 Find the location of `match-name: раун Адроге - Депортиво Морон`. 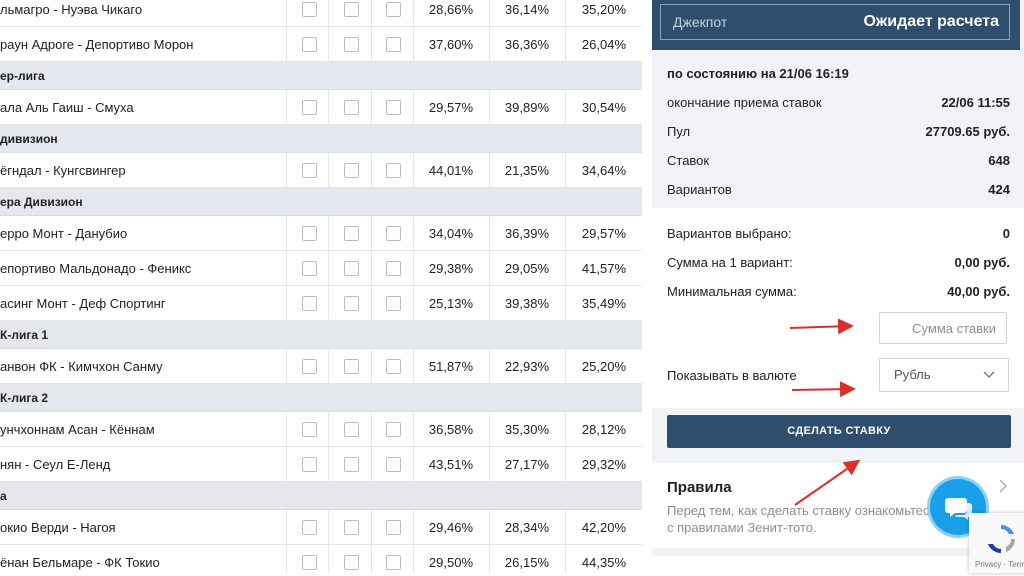

match-name: раун Адроге - Депортиво Морон is located at coordinates (97, 44).